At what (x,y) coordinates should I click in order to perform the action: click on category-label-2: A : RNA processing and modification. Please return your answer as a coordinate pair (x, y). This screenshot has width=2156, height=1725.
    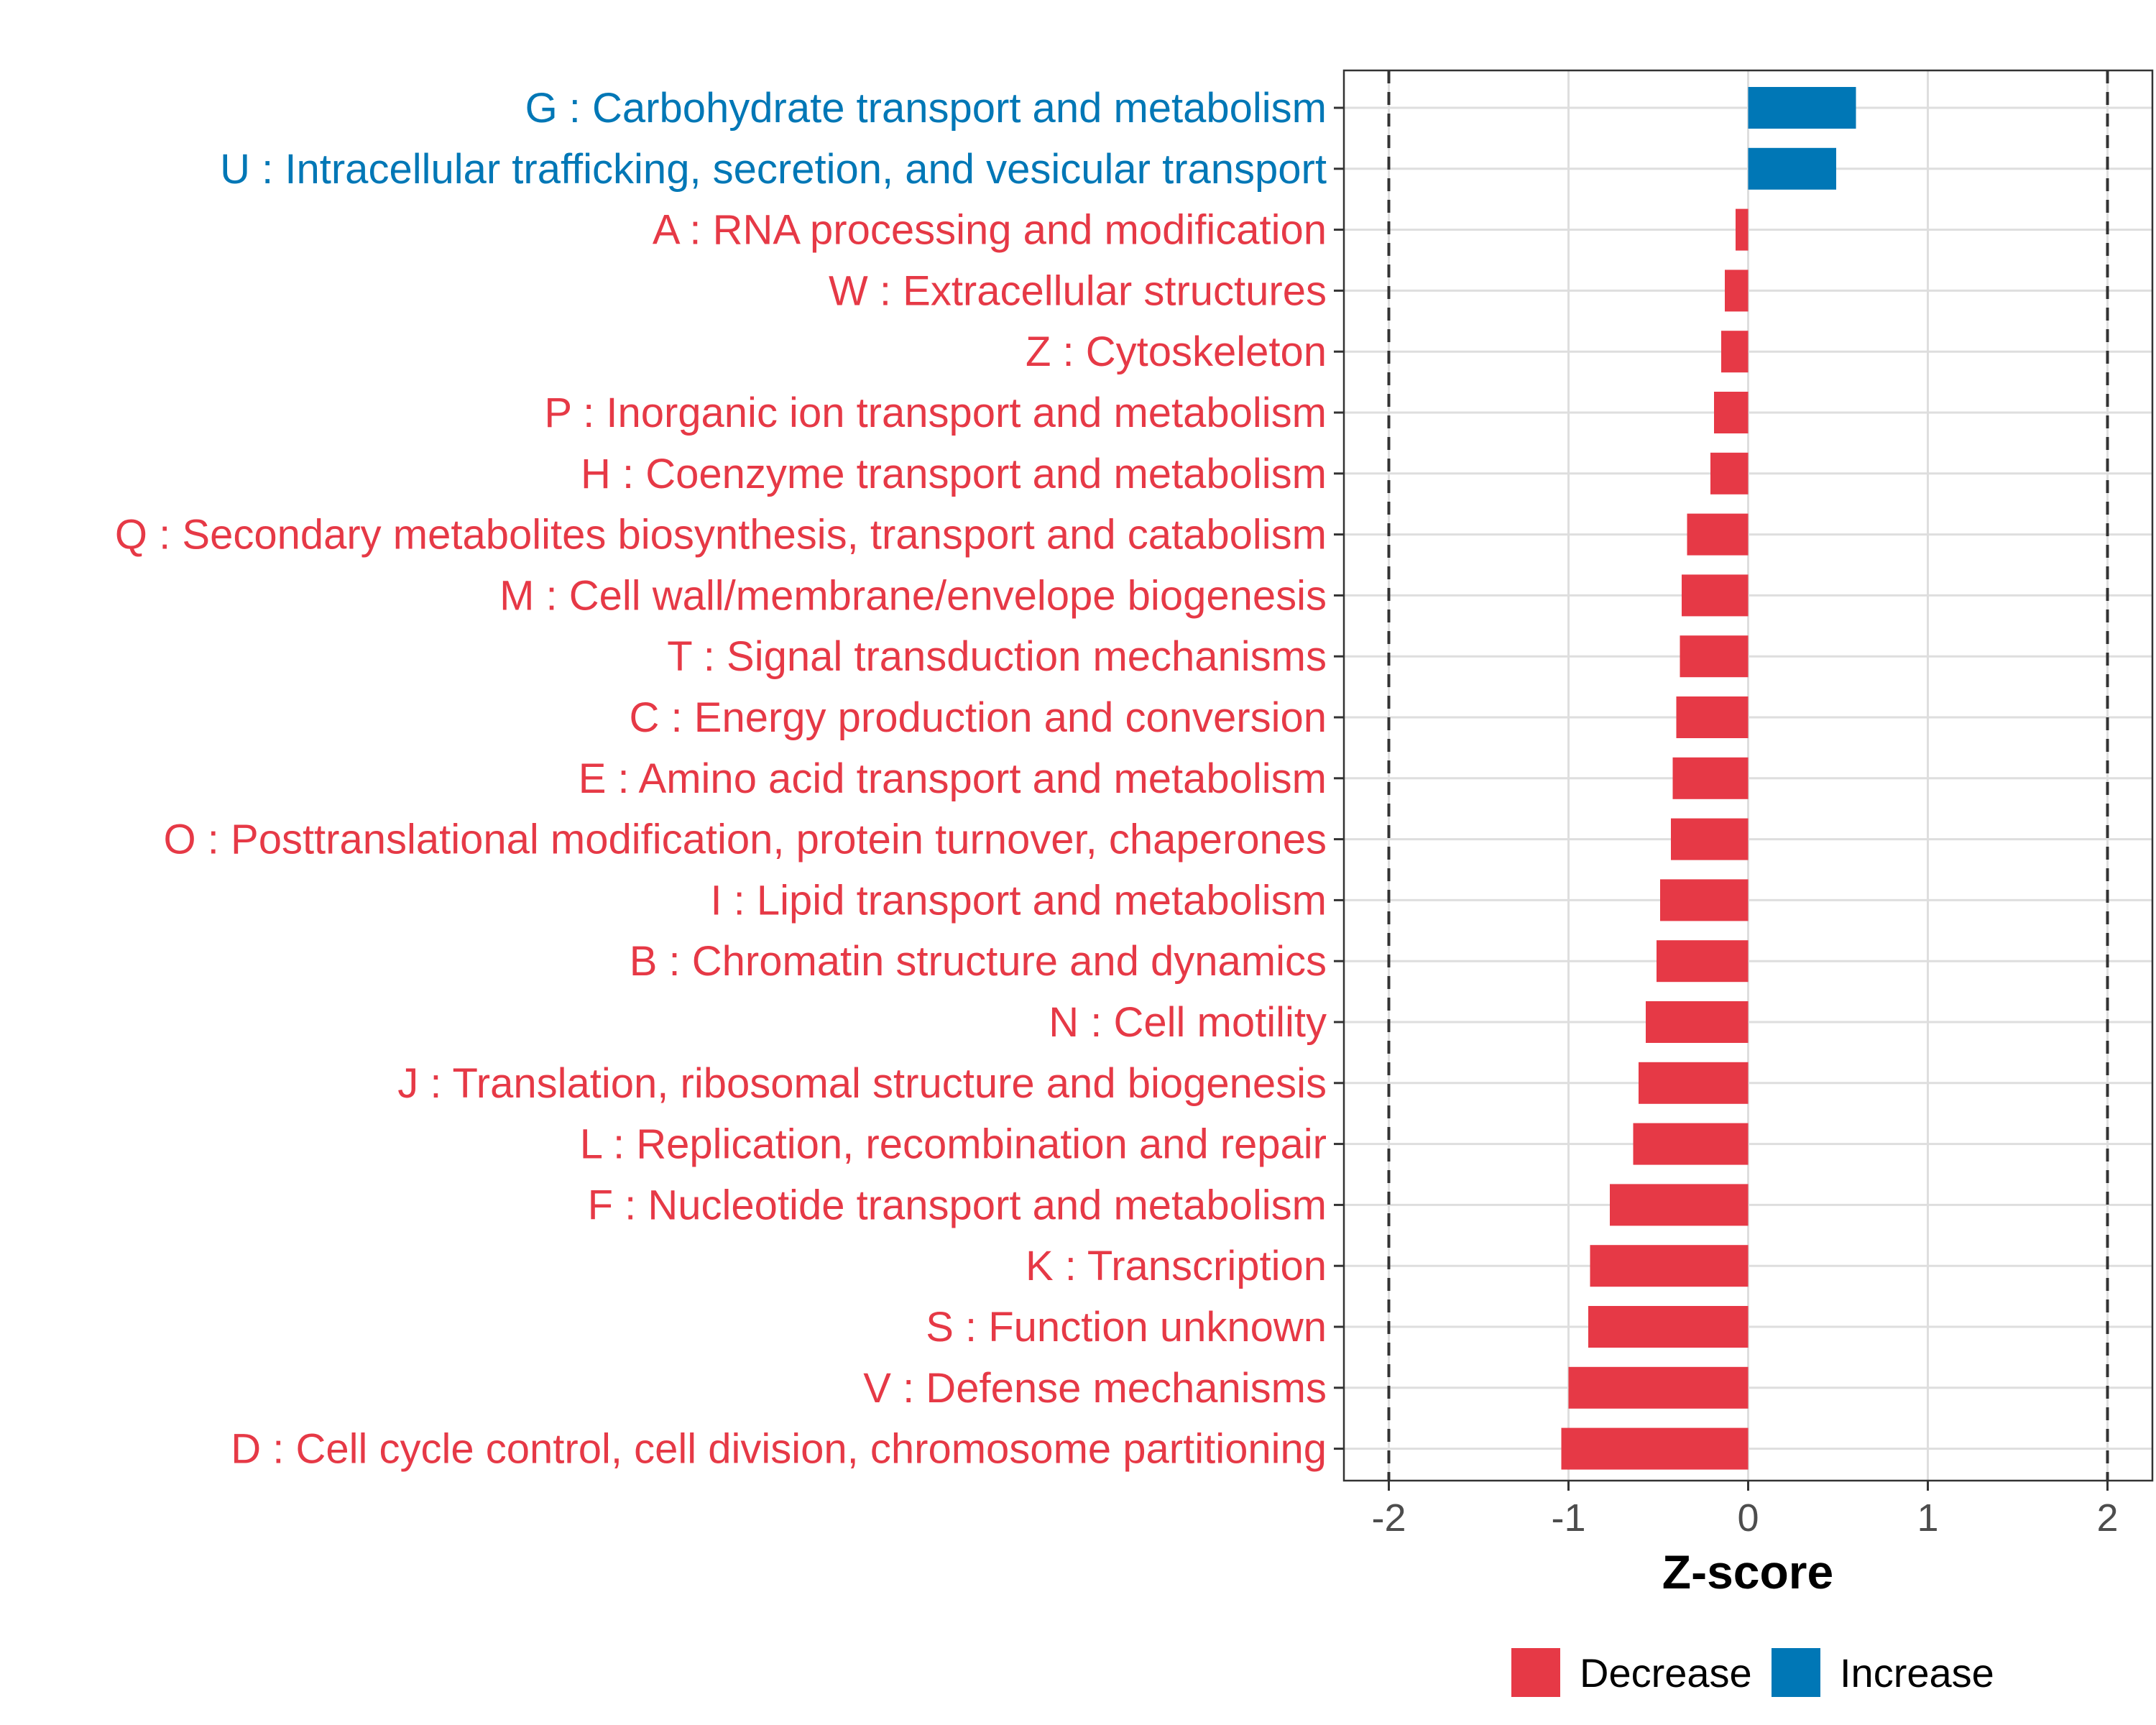
    Looking at the image, I should click on (990, 230).